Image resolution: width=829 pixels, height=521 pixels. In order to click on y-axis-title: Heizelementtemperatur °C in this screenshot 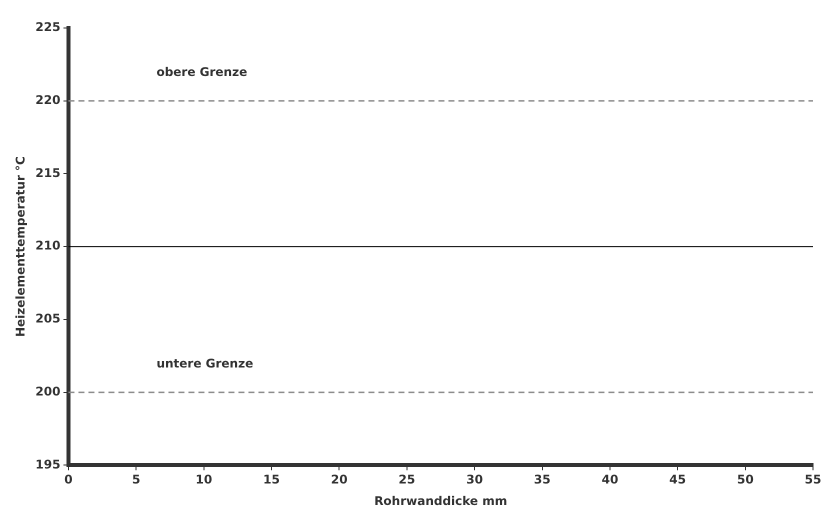, I will do `click(20, 247)`.